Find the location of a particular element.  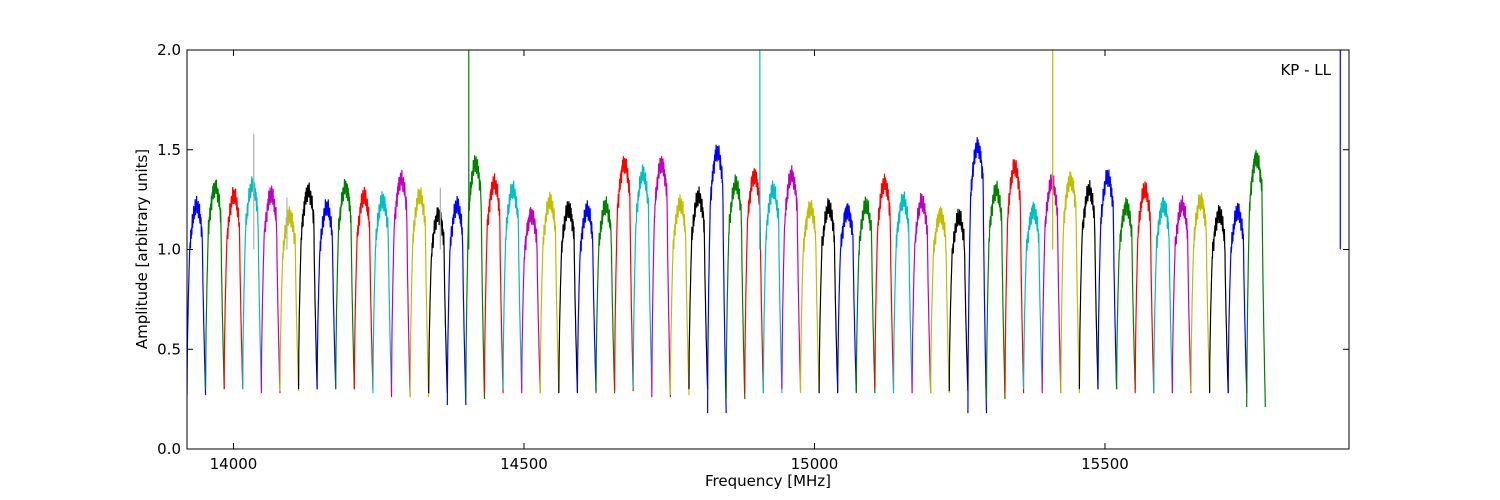

x-axis-label: Frequency [MHz] is located at coordinates (768, 481).